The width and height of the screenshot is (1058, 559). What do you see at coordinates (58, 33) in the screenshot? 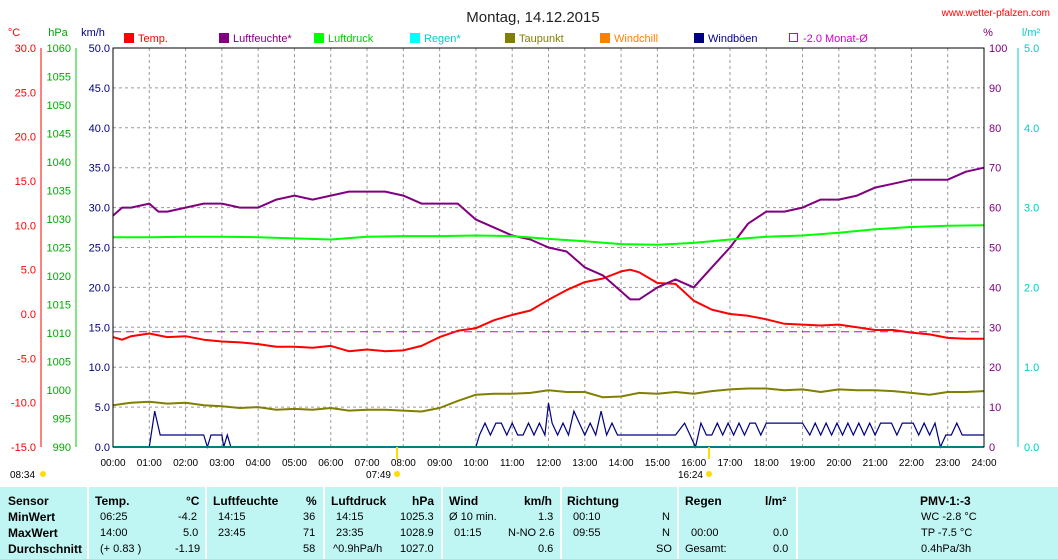
I see `hpa-unit-label: hPa` at bounding box center [58, 33].